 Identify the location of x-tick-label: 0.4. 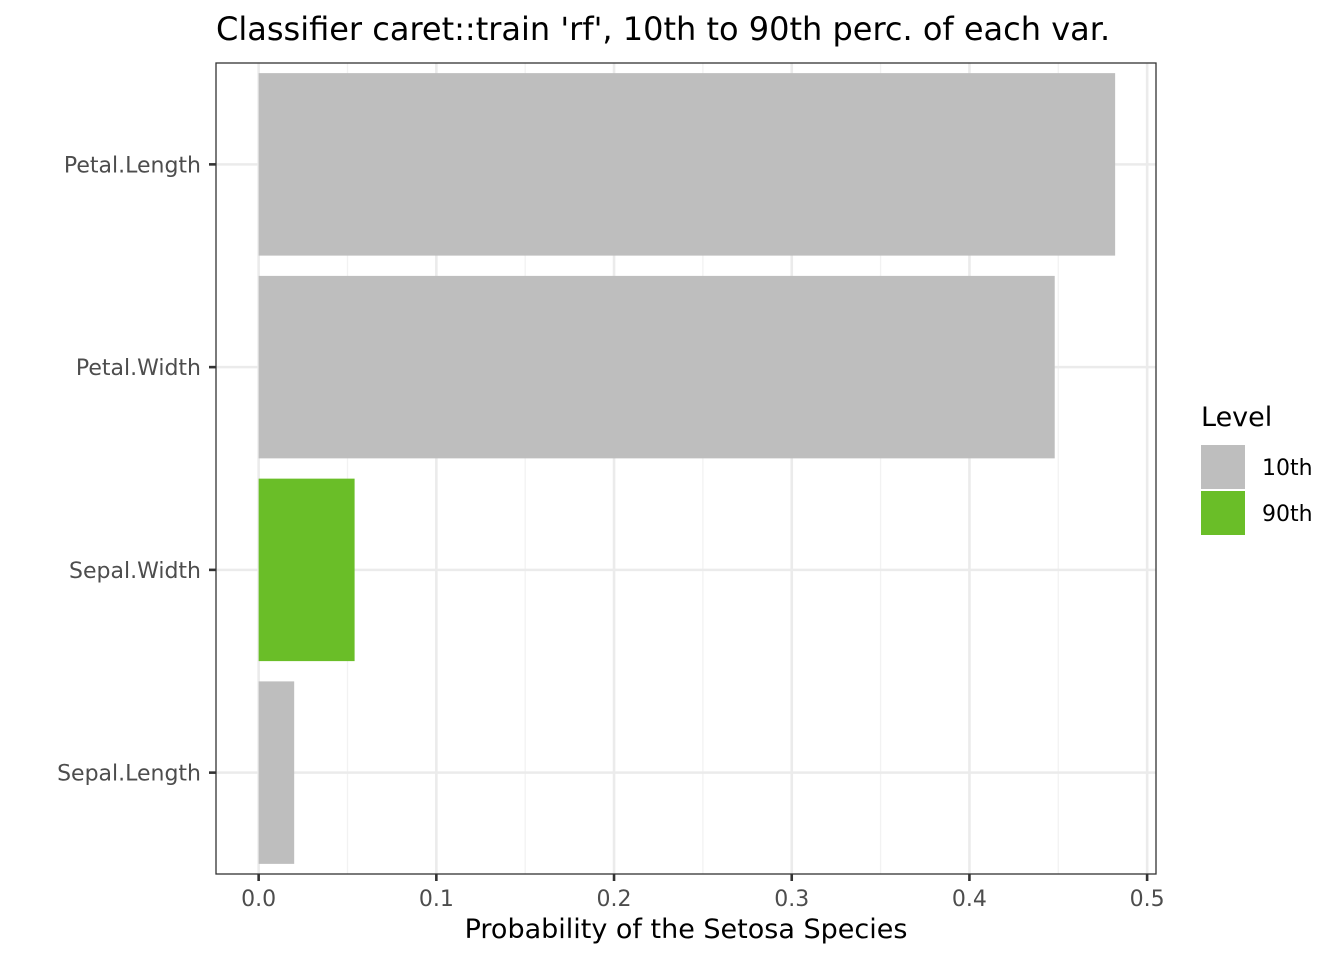
(969, 899).